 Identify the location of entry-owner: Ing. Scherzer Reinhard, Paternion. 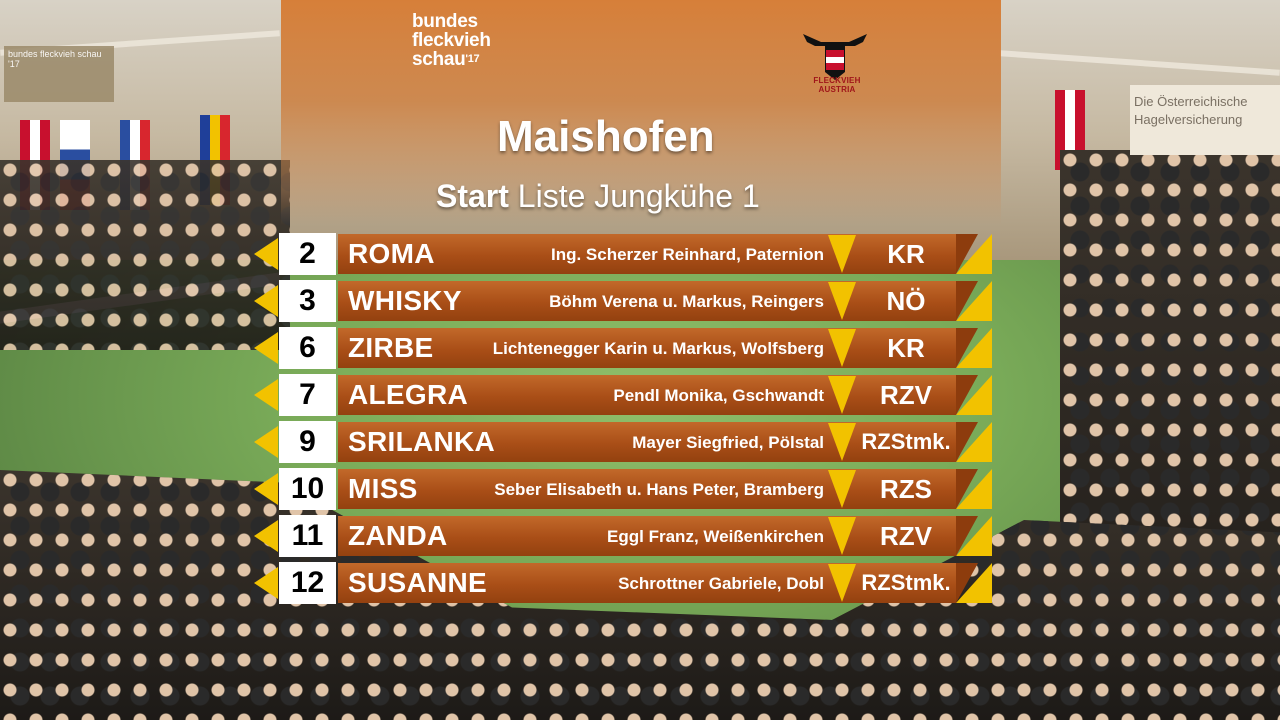
(687, 254).